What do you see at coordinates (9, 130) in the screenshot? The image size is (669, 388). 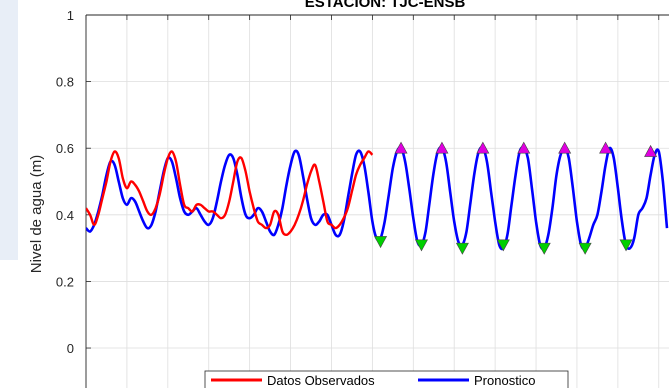 I see `left-edge-shading` at bounding box center [9, 130].